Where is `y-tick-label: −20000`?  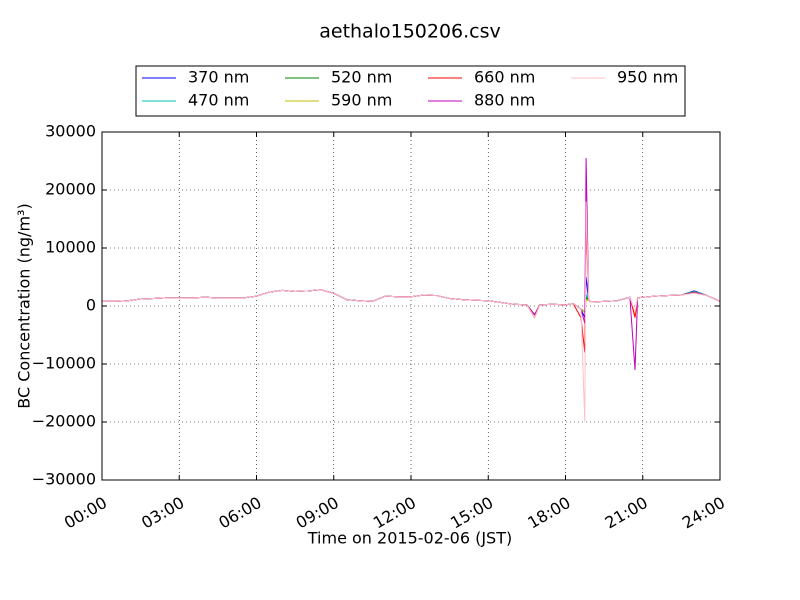 y-tick-label: −20000 is located at coordinates (64, 421).